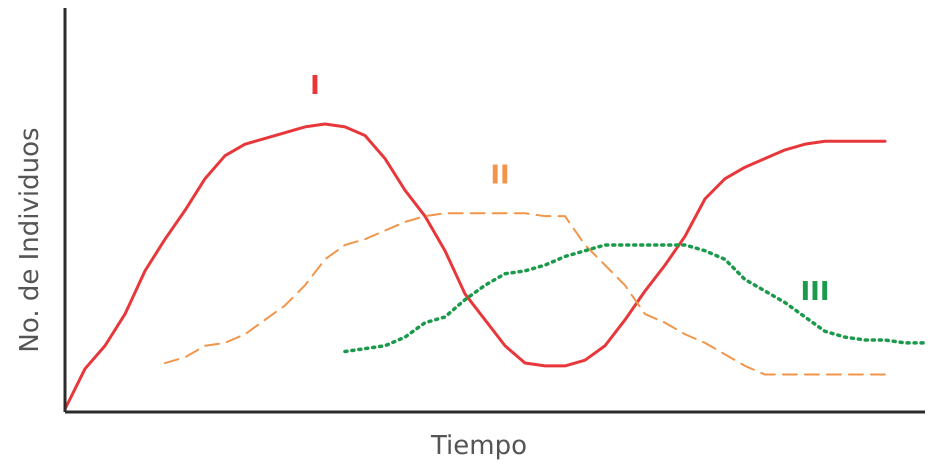 The width and height of the screenshot is (933, 473). I want to click on series-label: II, so click(500, 175).